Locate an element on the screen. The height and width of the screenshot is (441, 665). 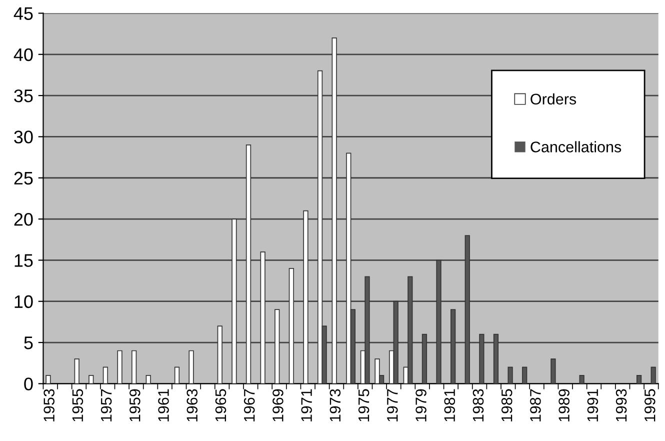
x-tick-label: 1993 is located at coordinates (621, 405).